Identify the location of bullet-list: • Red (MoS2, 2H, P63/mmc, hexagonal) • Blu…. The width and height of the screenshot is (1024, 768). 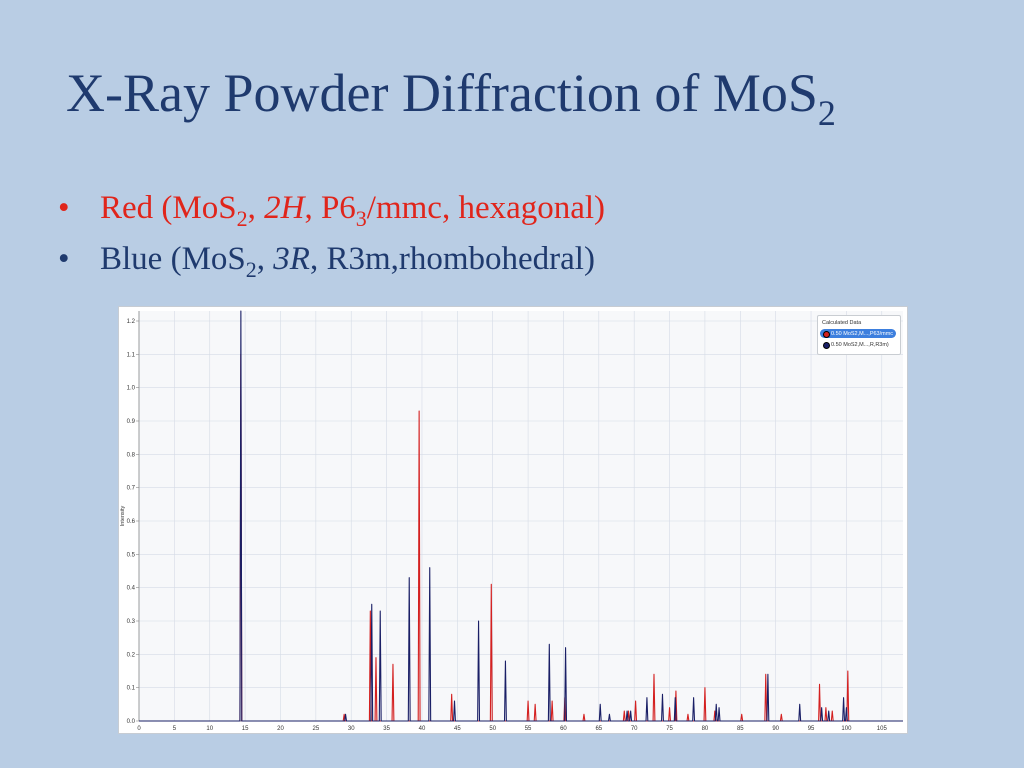
(331, 241).